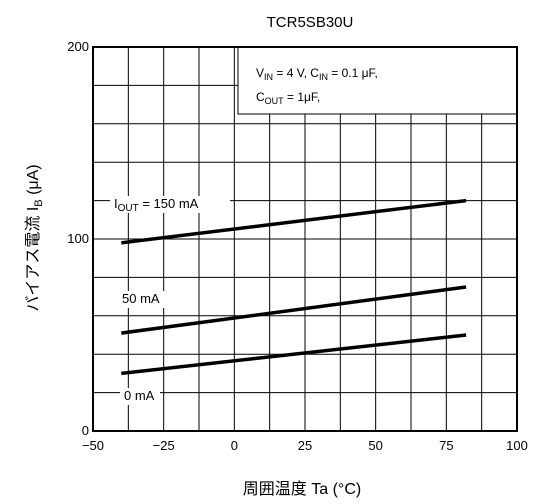 This screenshot has height=504, width=536. I want to click on x-tick-label: 100, so click(517, 445).